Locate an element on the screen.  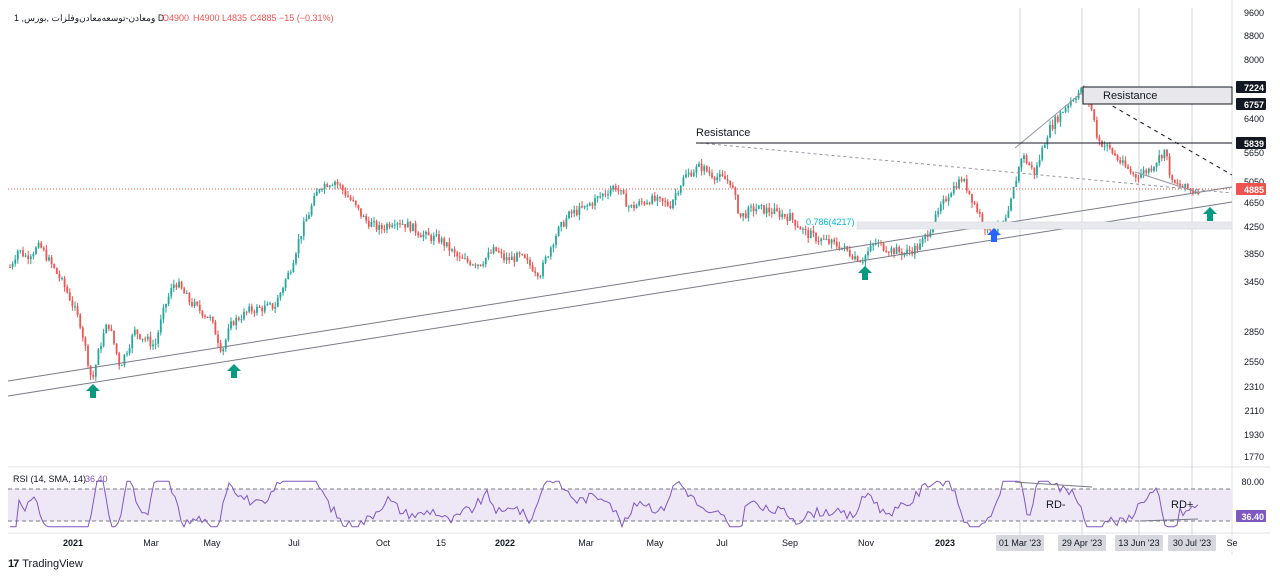
descending-dashed-line is located at coordinates (966, 168).